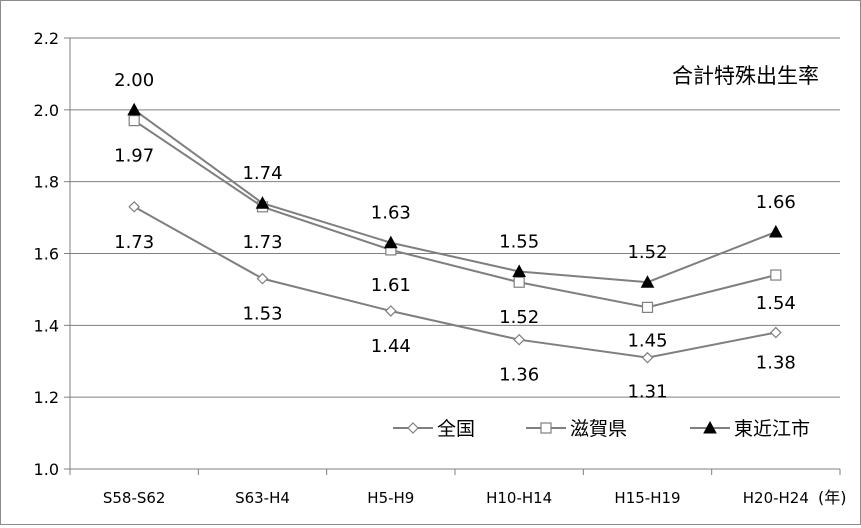 The height and width of the screenshot is (528, 861). Describe the element at coordinates (391, 285) in the screenshot. I see `data-label: 1.61` at that location.